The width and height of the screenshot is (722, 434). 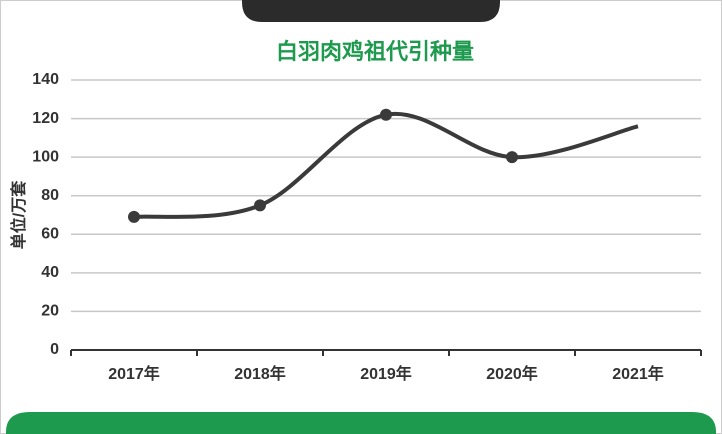 I want to click on y-tick-label: 140, so click(x=45, y=79).